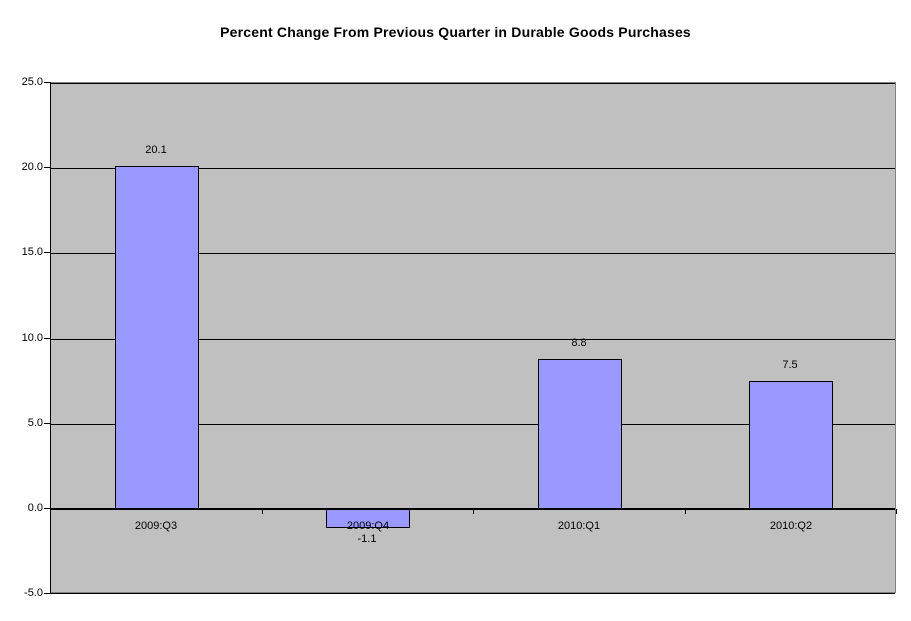 The image size is (911, 621). I want to click on y-tick-label: -5.0, so click(33, 593).